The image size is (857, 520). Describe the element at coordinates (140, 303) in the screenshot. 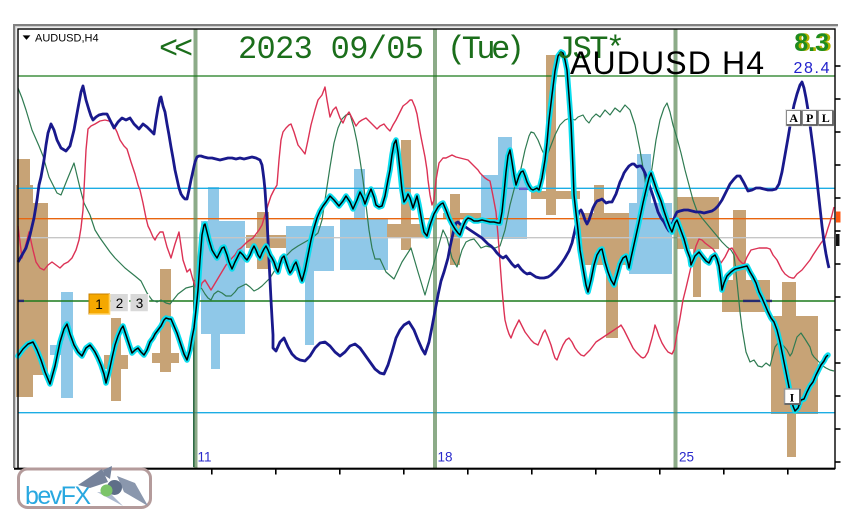

I see `svg-text: 3` at that location.